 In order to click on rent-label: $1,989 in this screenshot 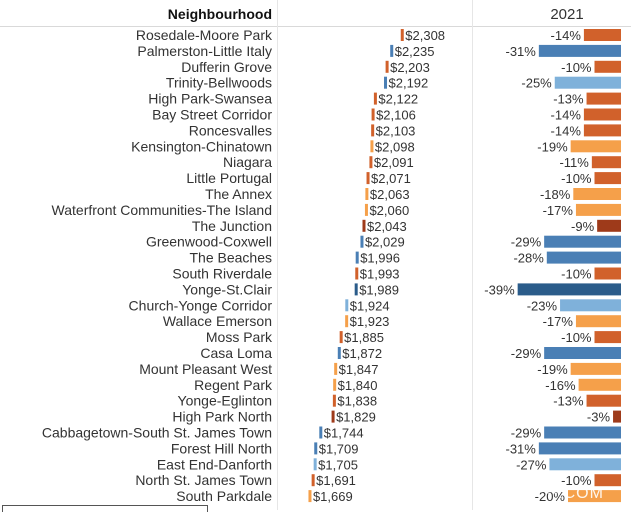, I will do `click(379, 289)`.